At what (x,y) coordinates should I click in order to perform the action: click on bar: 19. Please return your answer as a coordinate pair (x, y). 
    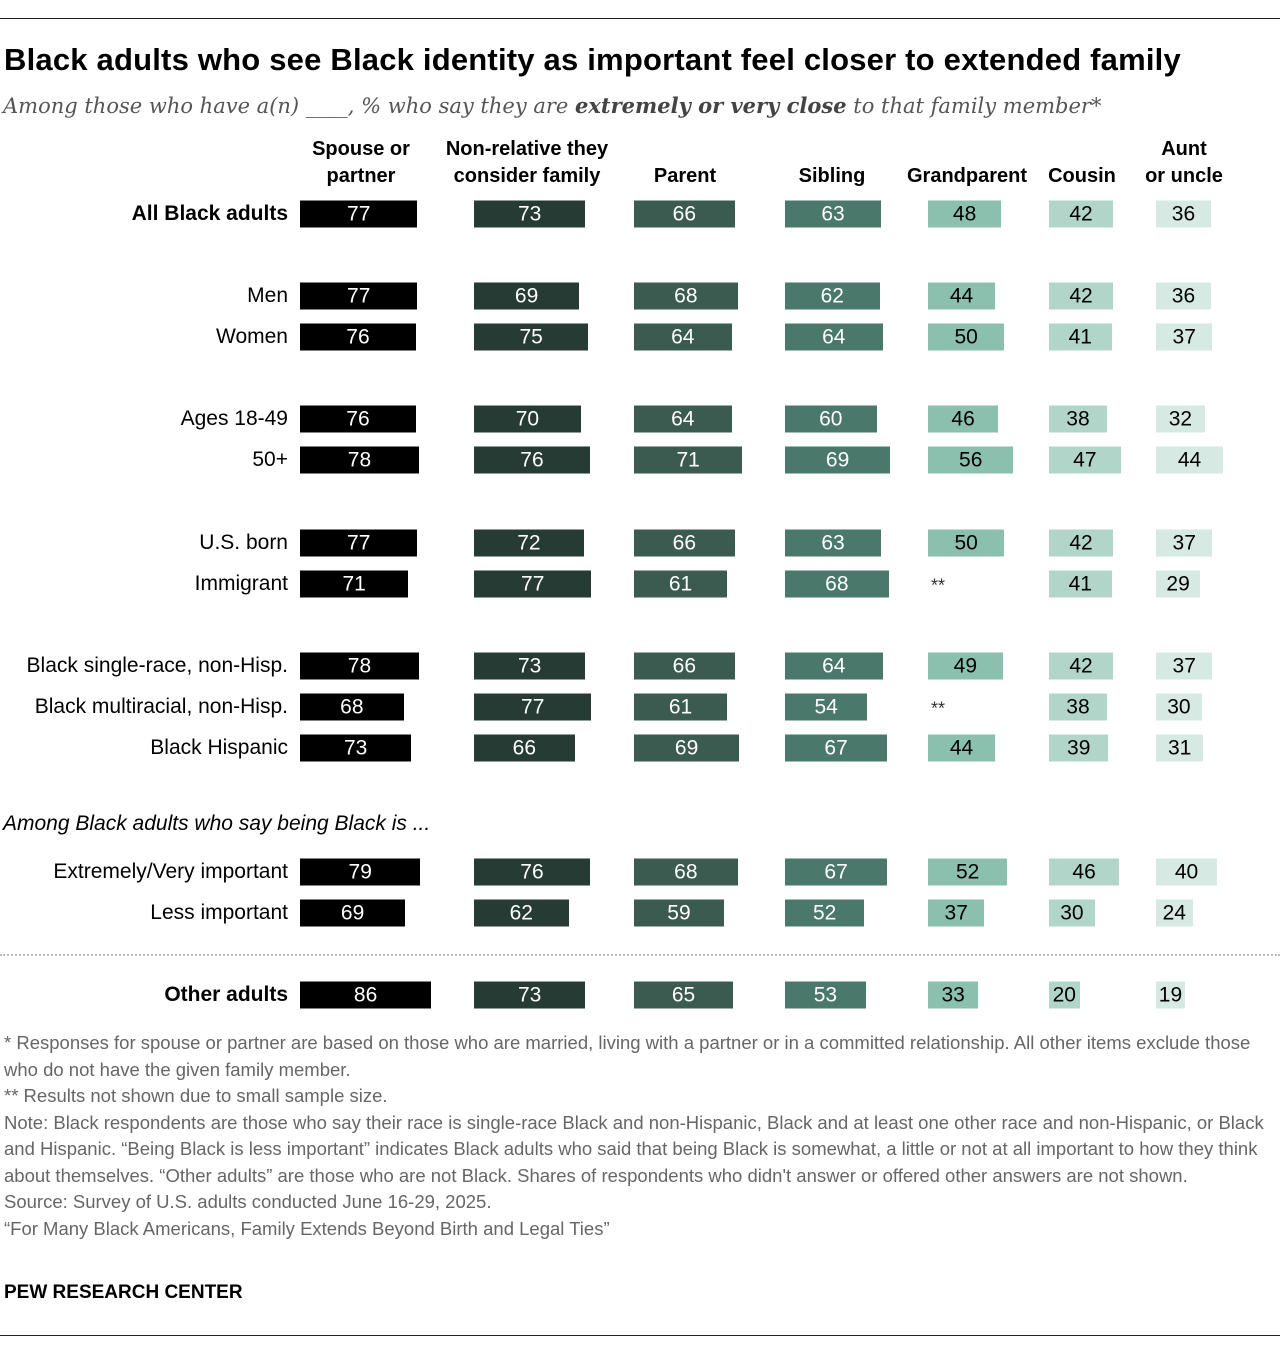
    Looking at the image, I should click on (1170, 995).